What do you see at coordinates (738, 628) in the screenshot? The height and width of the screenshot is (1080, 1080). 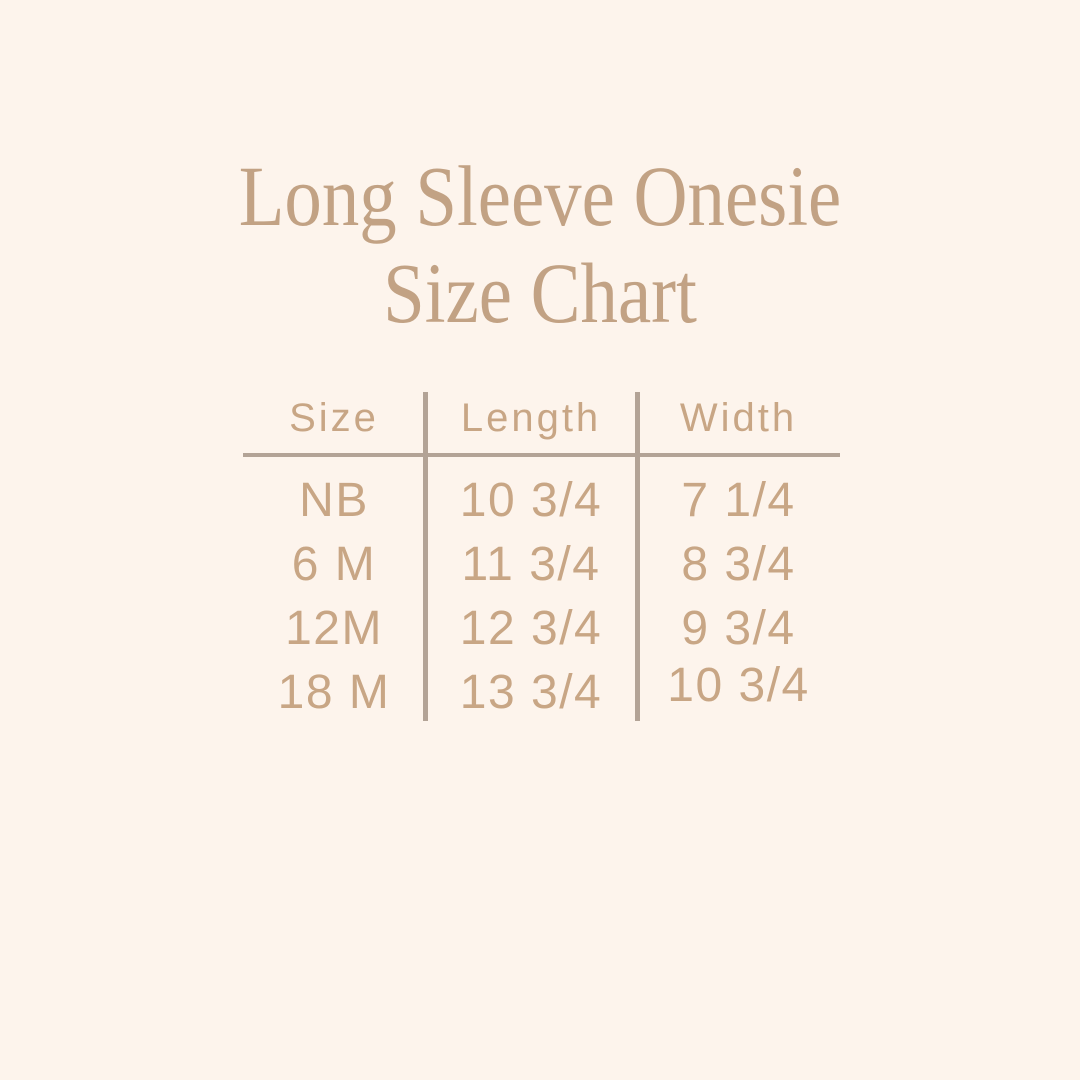 I see `cell-width: 9 3/4` at bounding box center [738, 628].